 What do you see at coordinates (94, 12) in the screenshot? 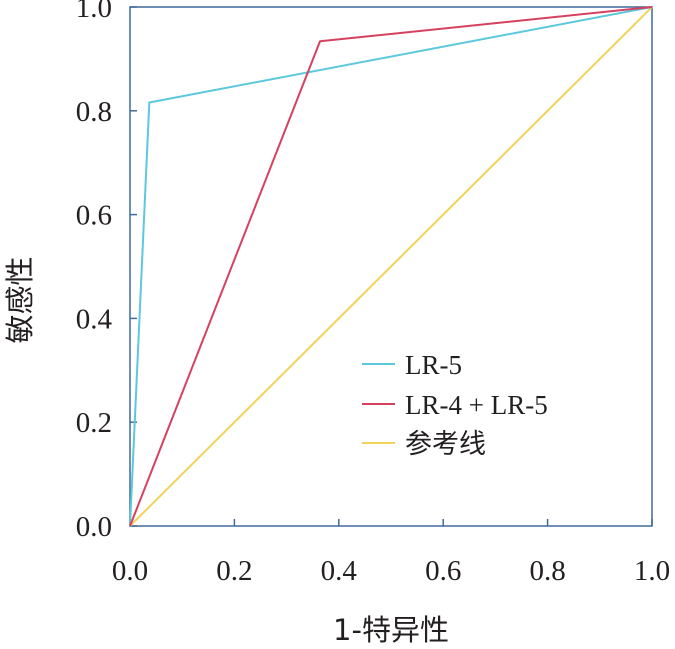
I see `y-tick-label: 1.0` at bounding box center [94, 12].